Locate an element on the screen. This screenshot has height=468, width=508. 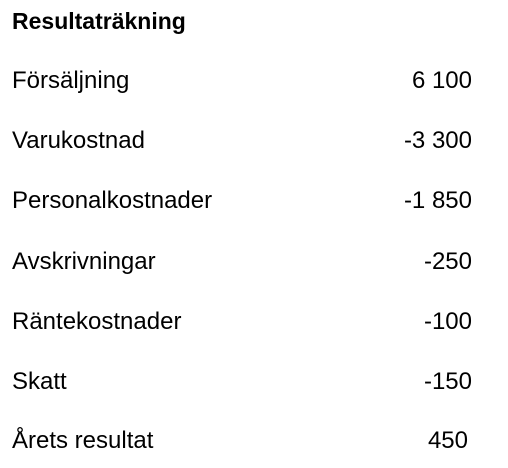
line-item-forsaljning: Försäljning 6 100 is located at coordinates (242, 81).